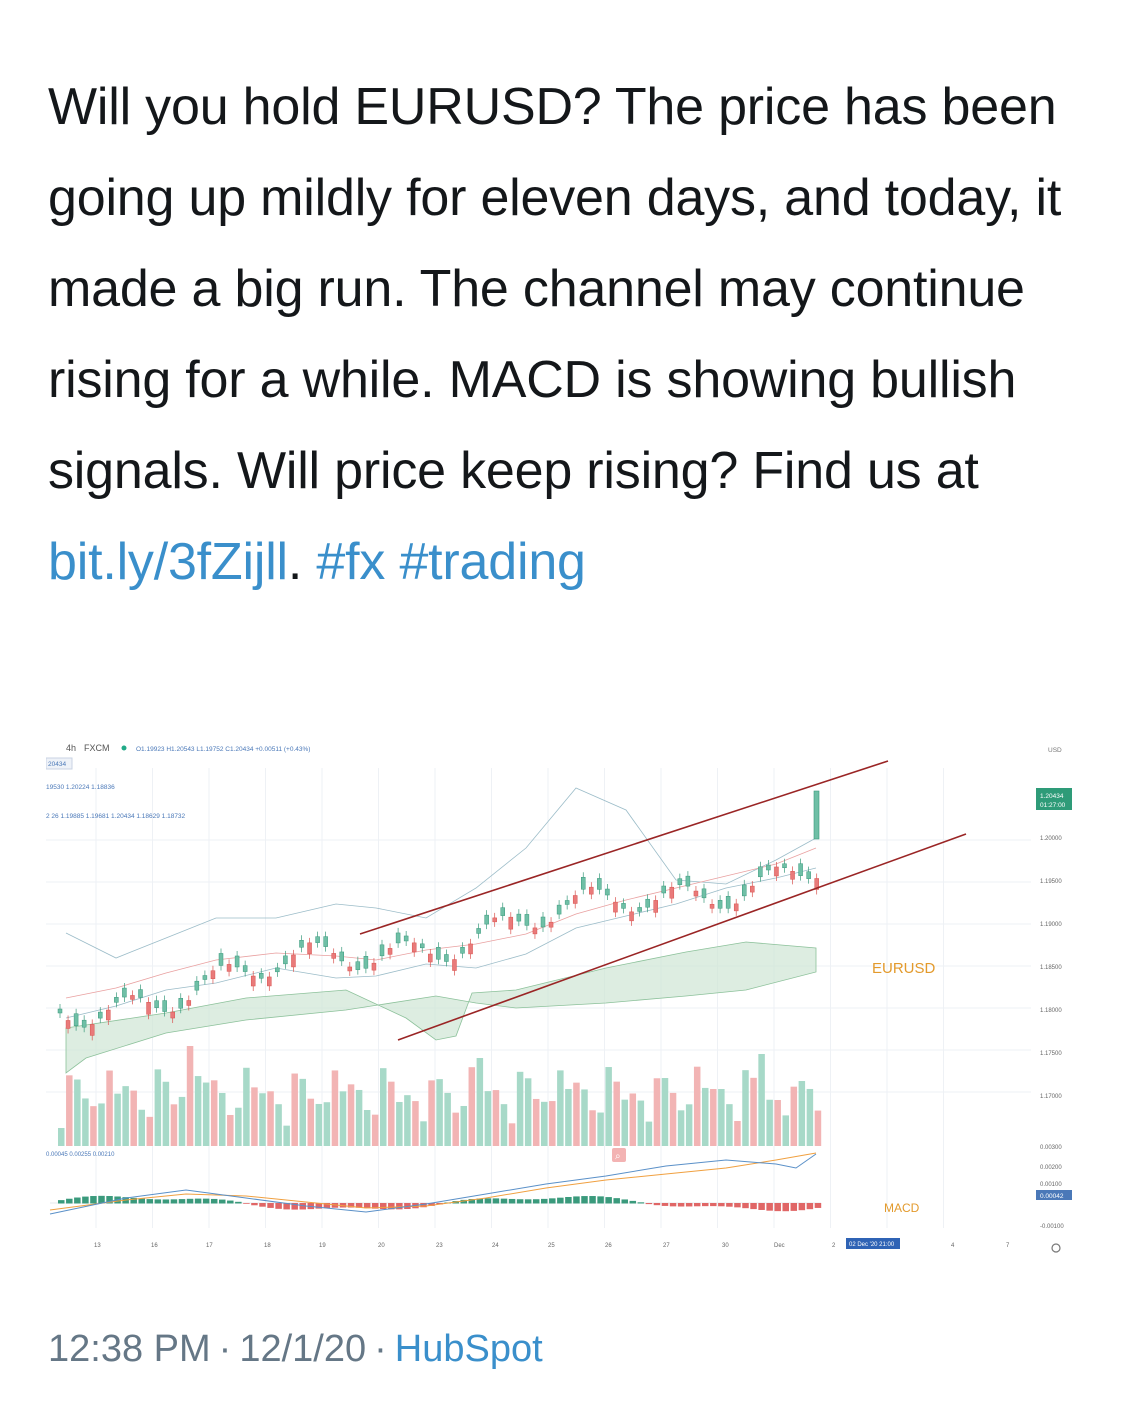  I want to click on price-badge, so click(59, 763).